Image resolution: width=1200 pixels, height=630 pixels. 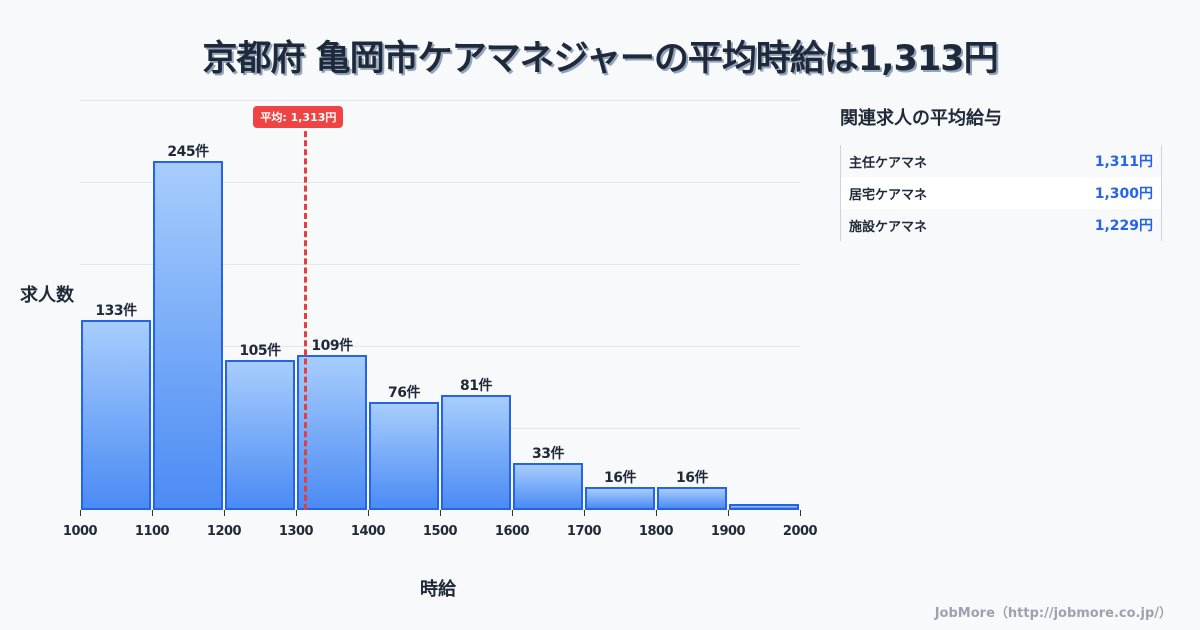 What do you see at coordinates (600, 59) in the screenshot?
I see `page-title: 京都府 亀岡市ケアマネジャーの平均時給は1,313円` at bounding box center [600, 59].